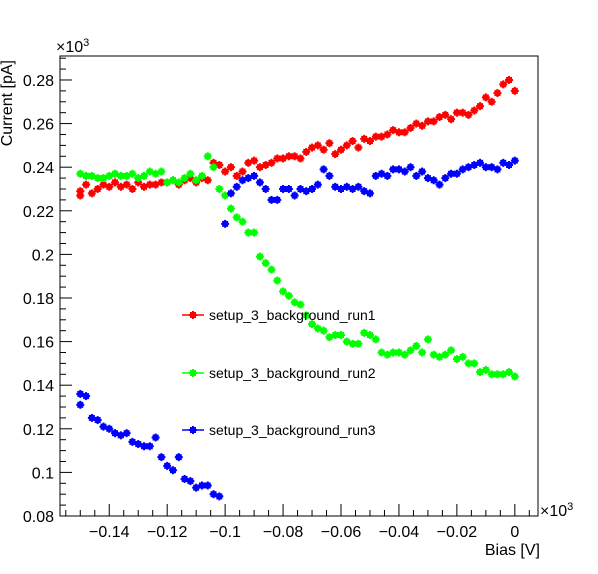 Image resolution: width=598 pixels, height=574 pixels. I want to click on legend-label: setup_3_background_run3, so click(292, 430).